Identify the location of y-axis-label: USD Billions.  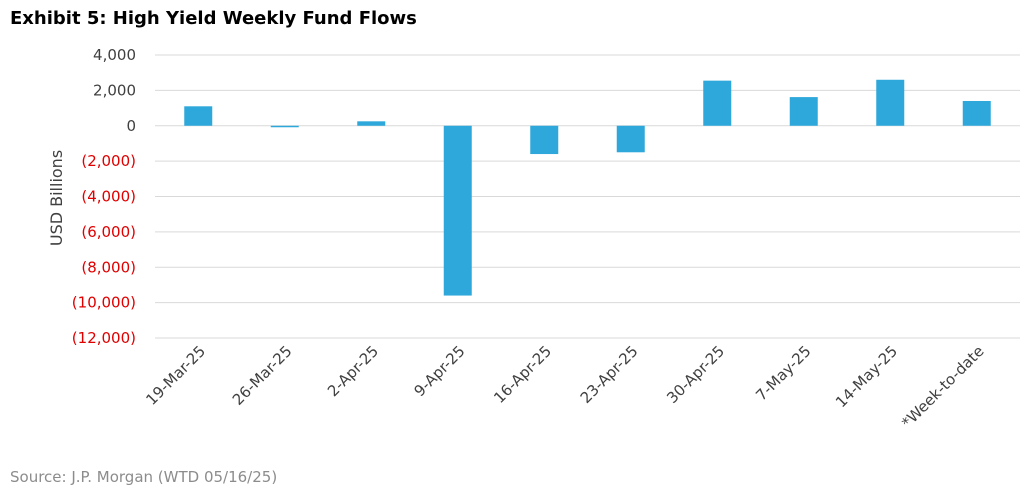
(56, 198).